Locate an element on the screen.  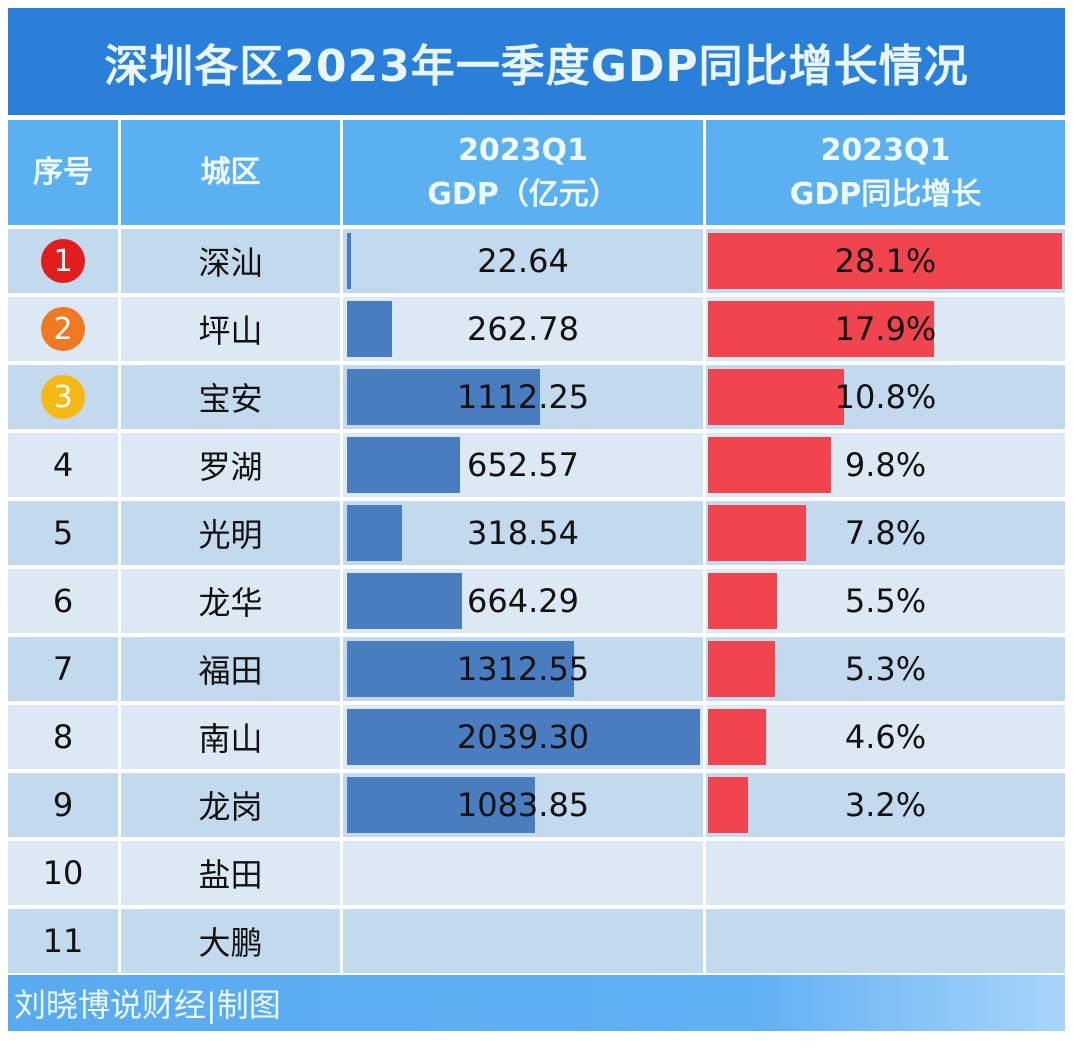
gdp-value-label: 262.78 is located at coordinates (523, 329).